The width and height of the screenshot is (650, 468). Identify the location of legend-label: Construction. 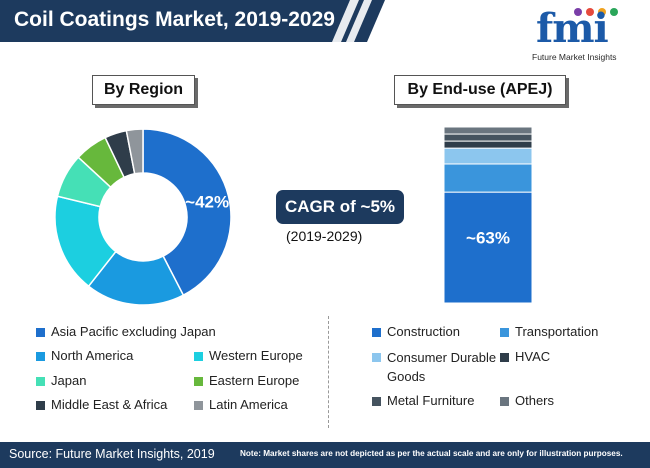
(423, 331).